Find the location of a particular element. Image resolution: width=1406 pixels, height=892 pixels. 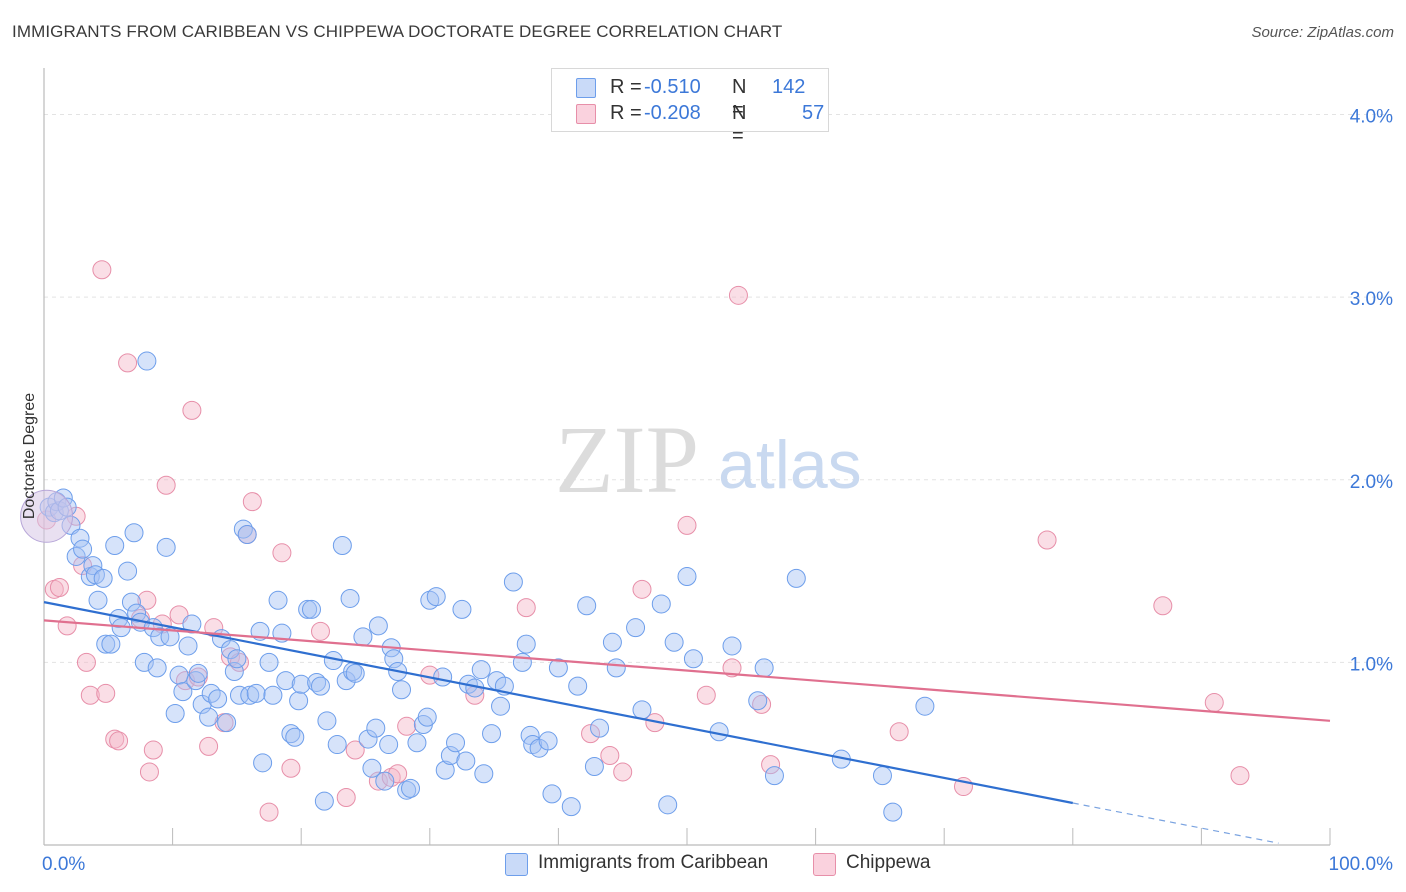

y-axis-label: Doctorate Degree is located at coordinates (29, 456).